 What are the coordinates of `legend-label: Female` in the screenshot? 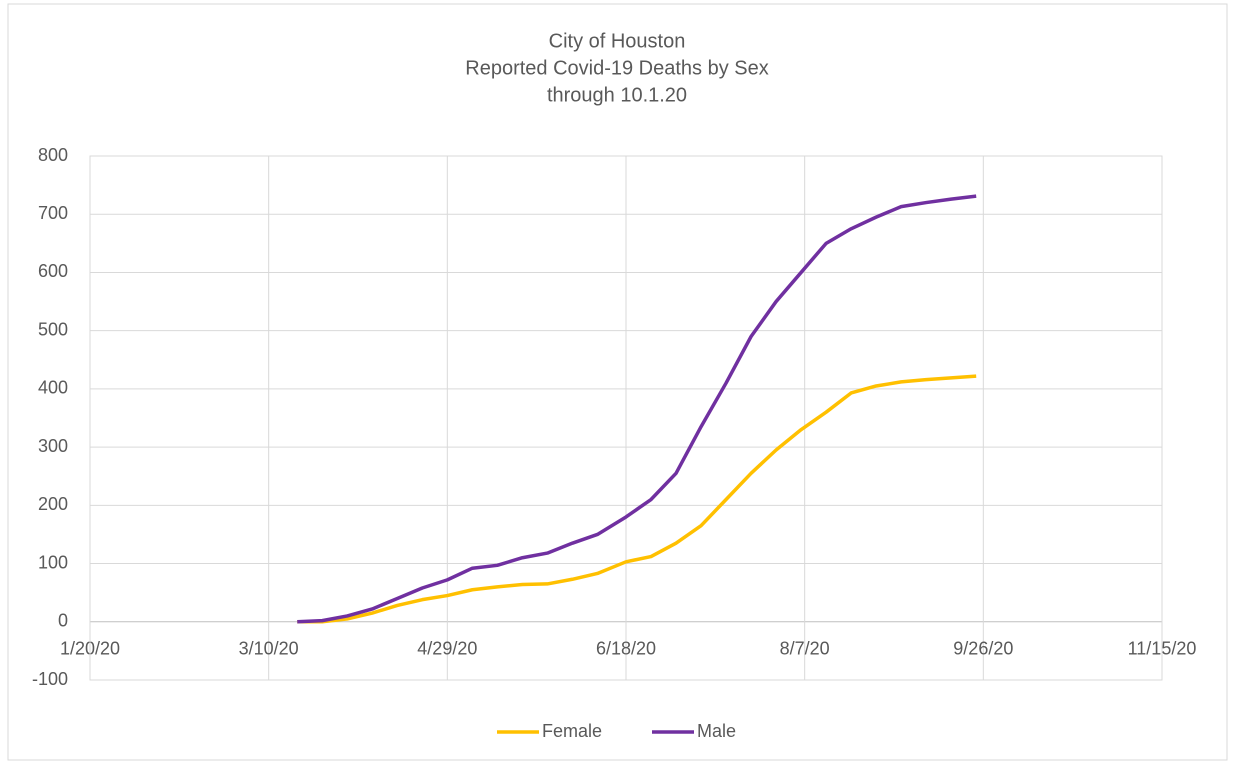 It's located at (572, 731).